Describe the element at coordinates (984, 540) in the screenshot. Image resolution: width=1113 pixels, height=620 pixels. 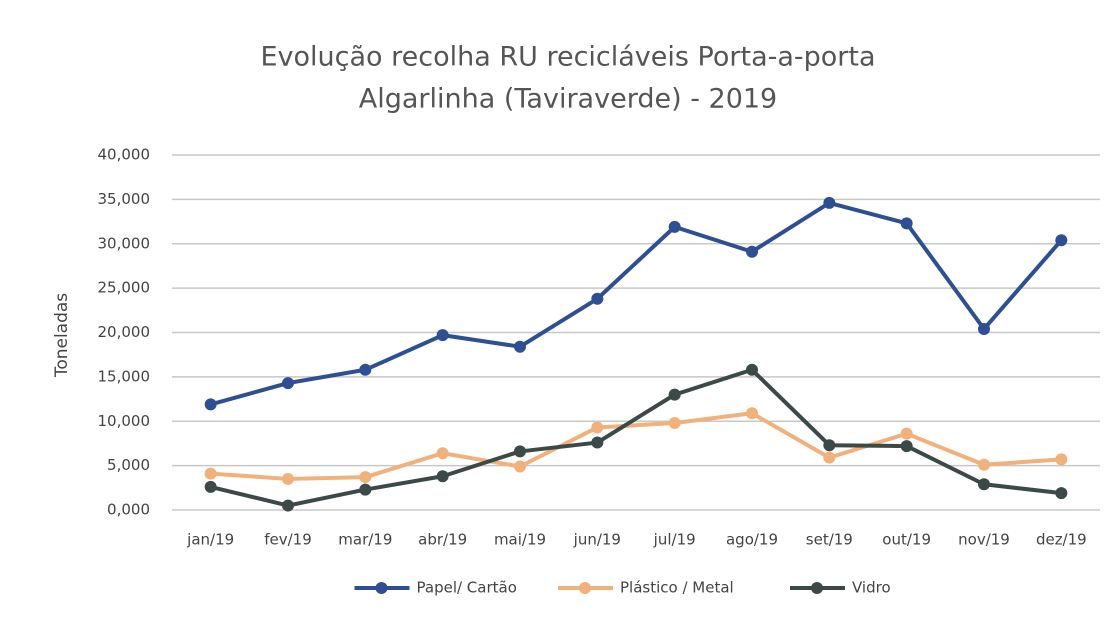
I see `x-tick-label: nov/19` at that location.